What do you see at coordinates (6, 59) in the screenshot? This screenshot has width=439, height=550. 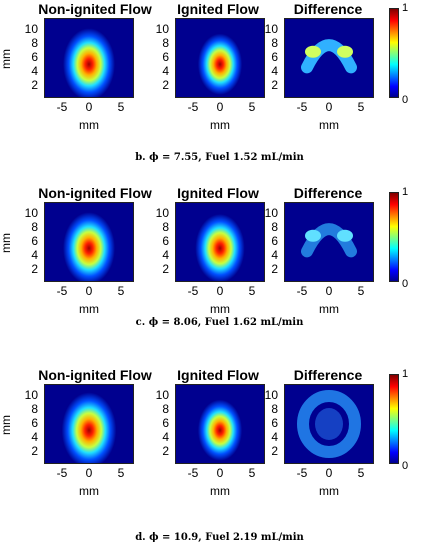 I see `y-axis-label: mm` at bounding box center [6, 59].